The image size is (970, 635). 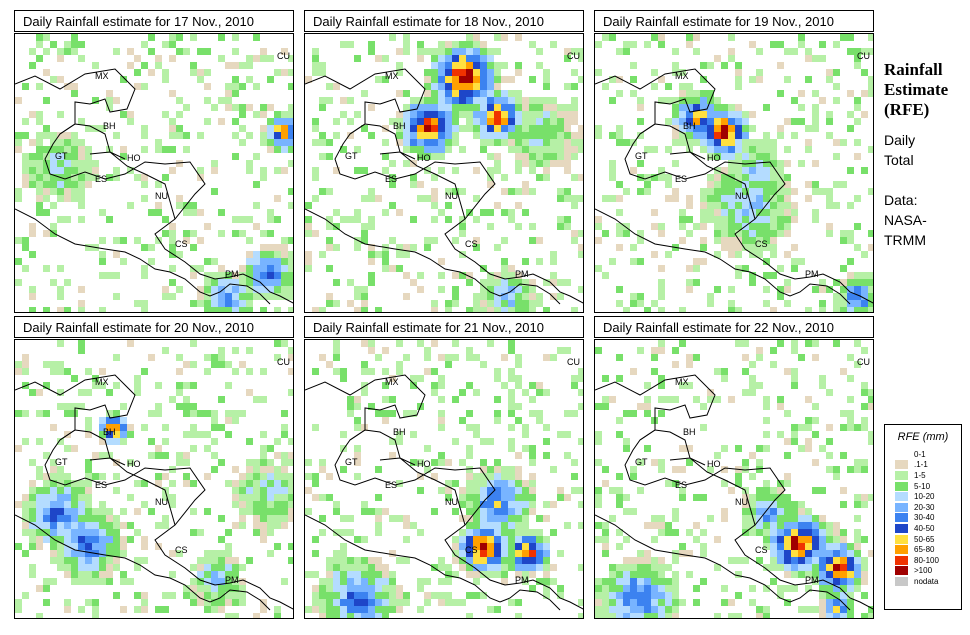 What do you see at coordinates (391, 179) in the screenshot?
I see `country-label-es: ES` at bounding box center [391, 179].